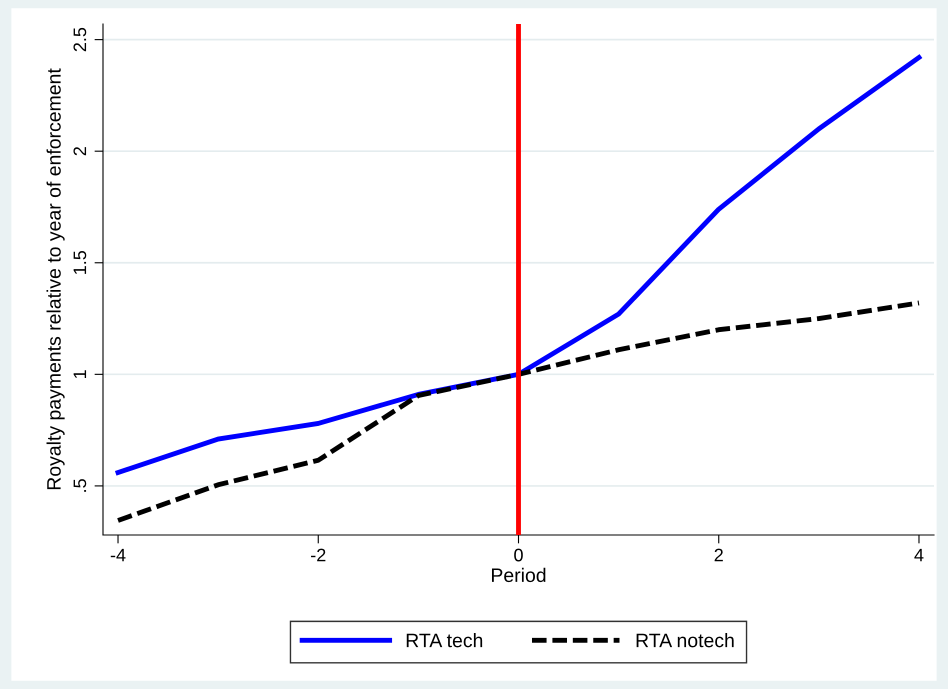 This screenshot has width=948, height=689. What do you see at coordinates (79, 40) in the screenshot?
I see `y-tick-label: 2.5` at bounding box center [79, 40].